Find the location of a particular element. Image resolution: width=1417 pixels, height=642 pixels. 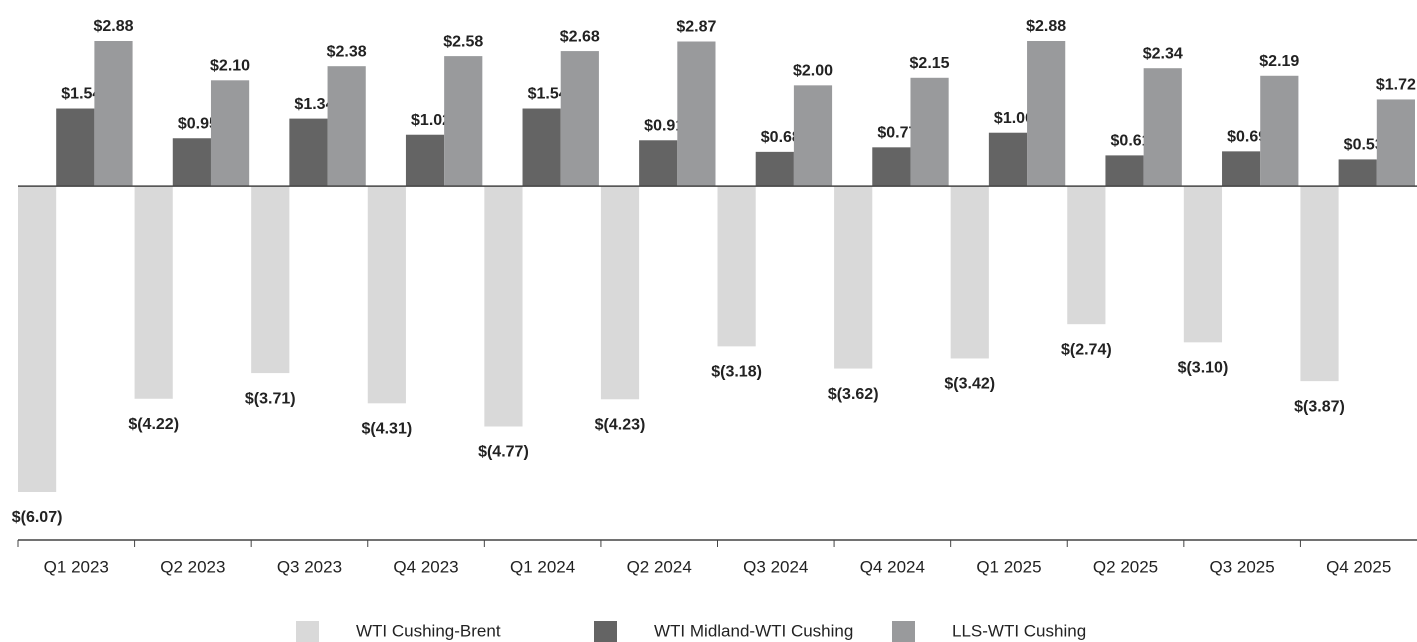

x-tick-label: Q4 2025 is located at coordinates (1358, 566).